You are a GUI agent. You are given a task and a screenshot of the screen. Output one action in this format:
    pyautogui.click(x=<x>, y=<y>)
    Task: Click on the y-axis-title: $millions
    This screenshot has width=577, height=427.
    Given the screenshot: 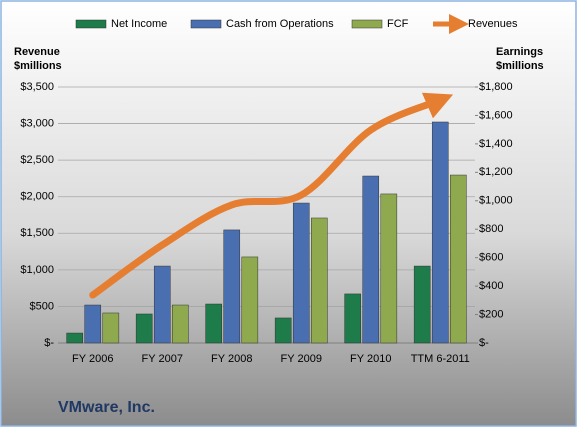 What is the action you would take?
    pyautogui.click(x=38, y=66)
    